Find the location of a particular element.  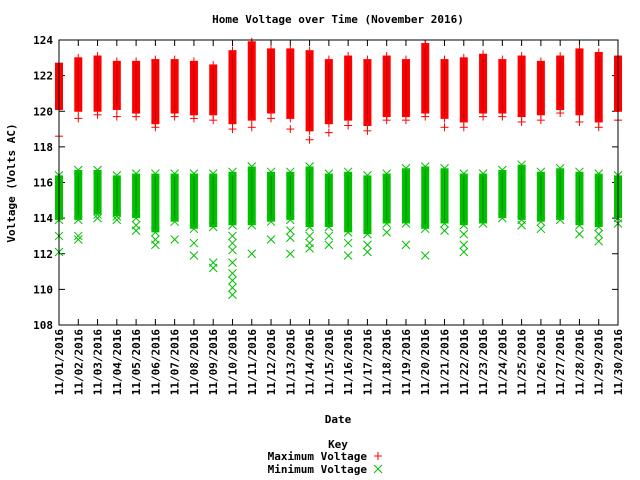

x-tick-label: 11/29/2016 is located at coordinates (599, 362).